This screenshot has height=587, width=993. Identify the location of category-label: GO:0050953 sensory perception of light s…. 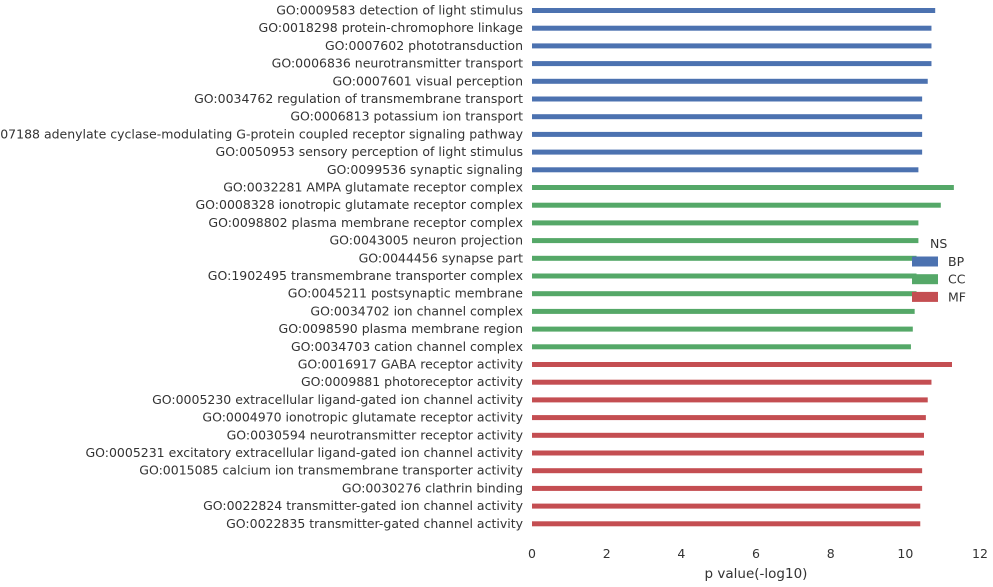
(369, 151).